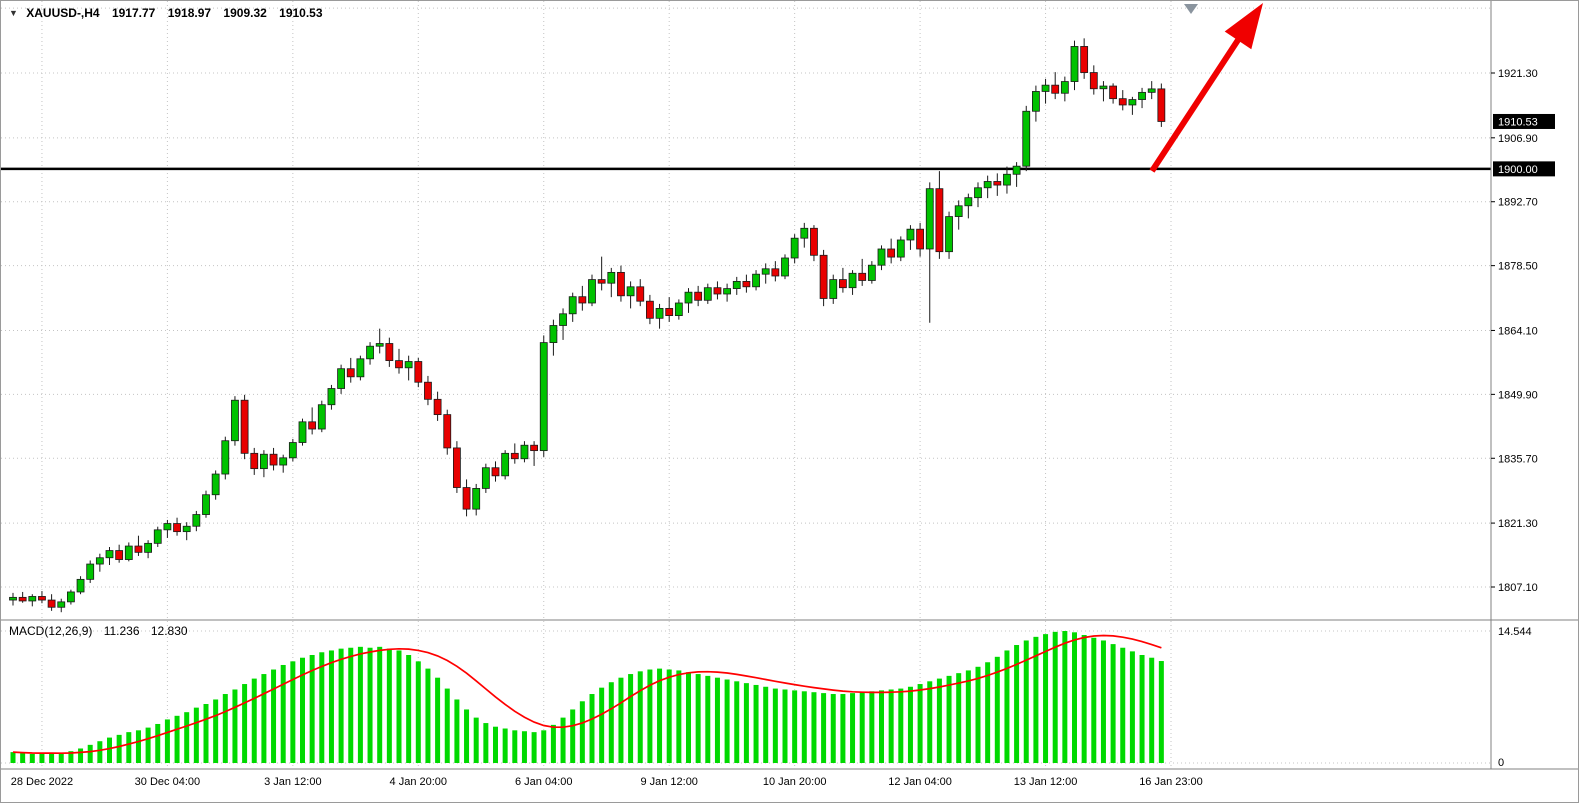 The image size is (1579, 803). Describe the element at coordinates (1206, 88) in the screenshot. I see `trend-arrow` at that location.